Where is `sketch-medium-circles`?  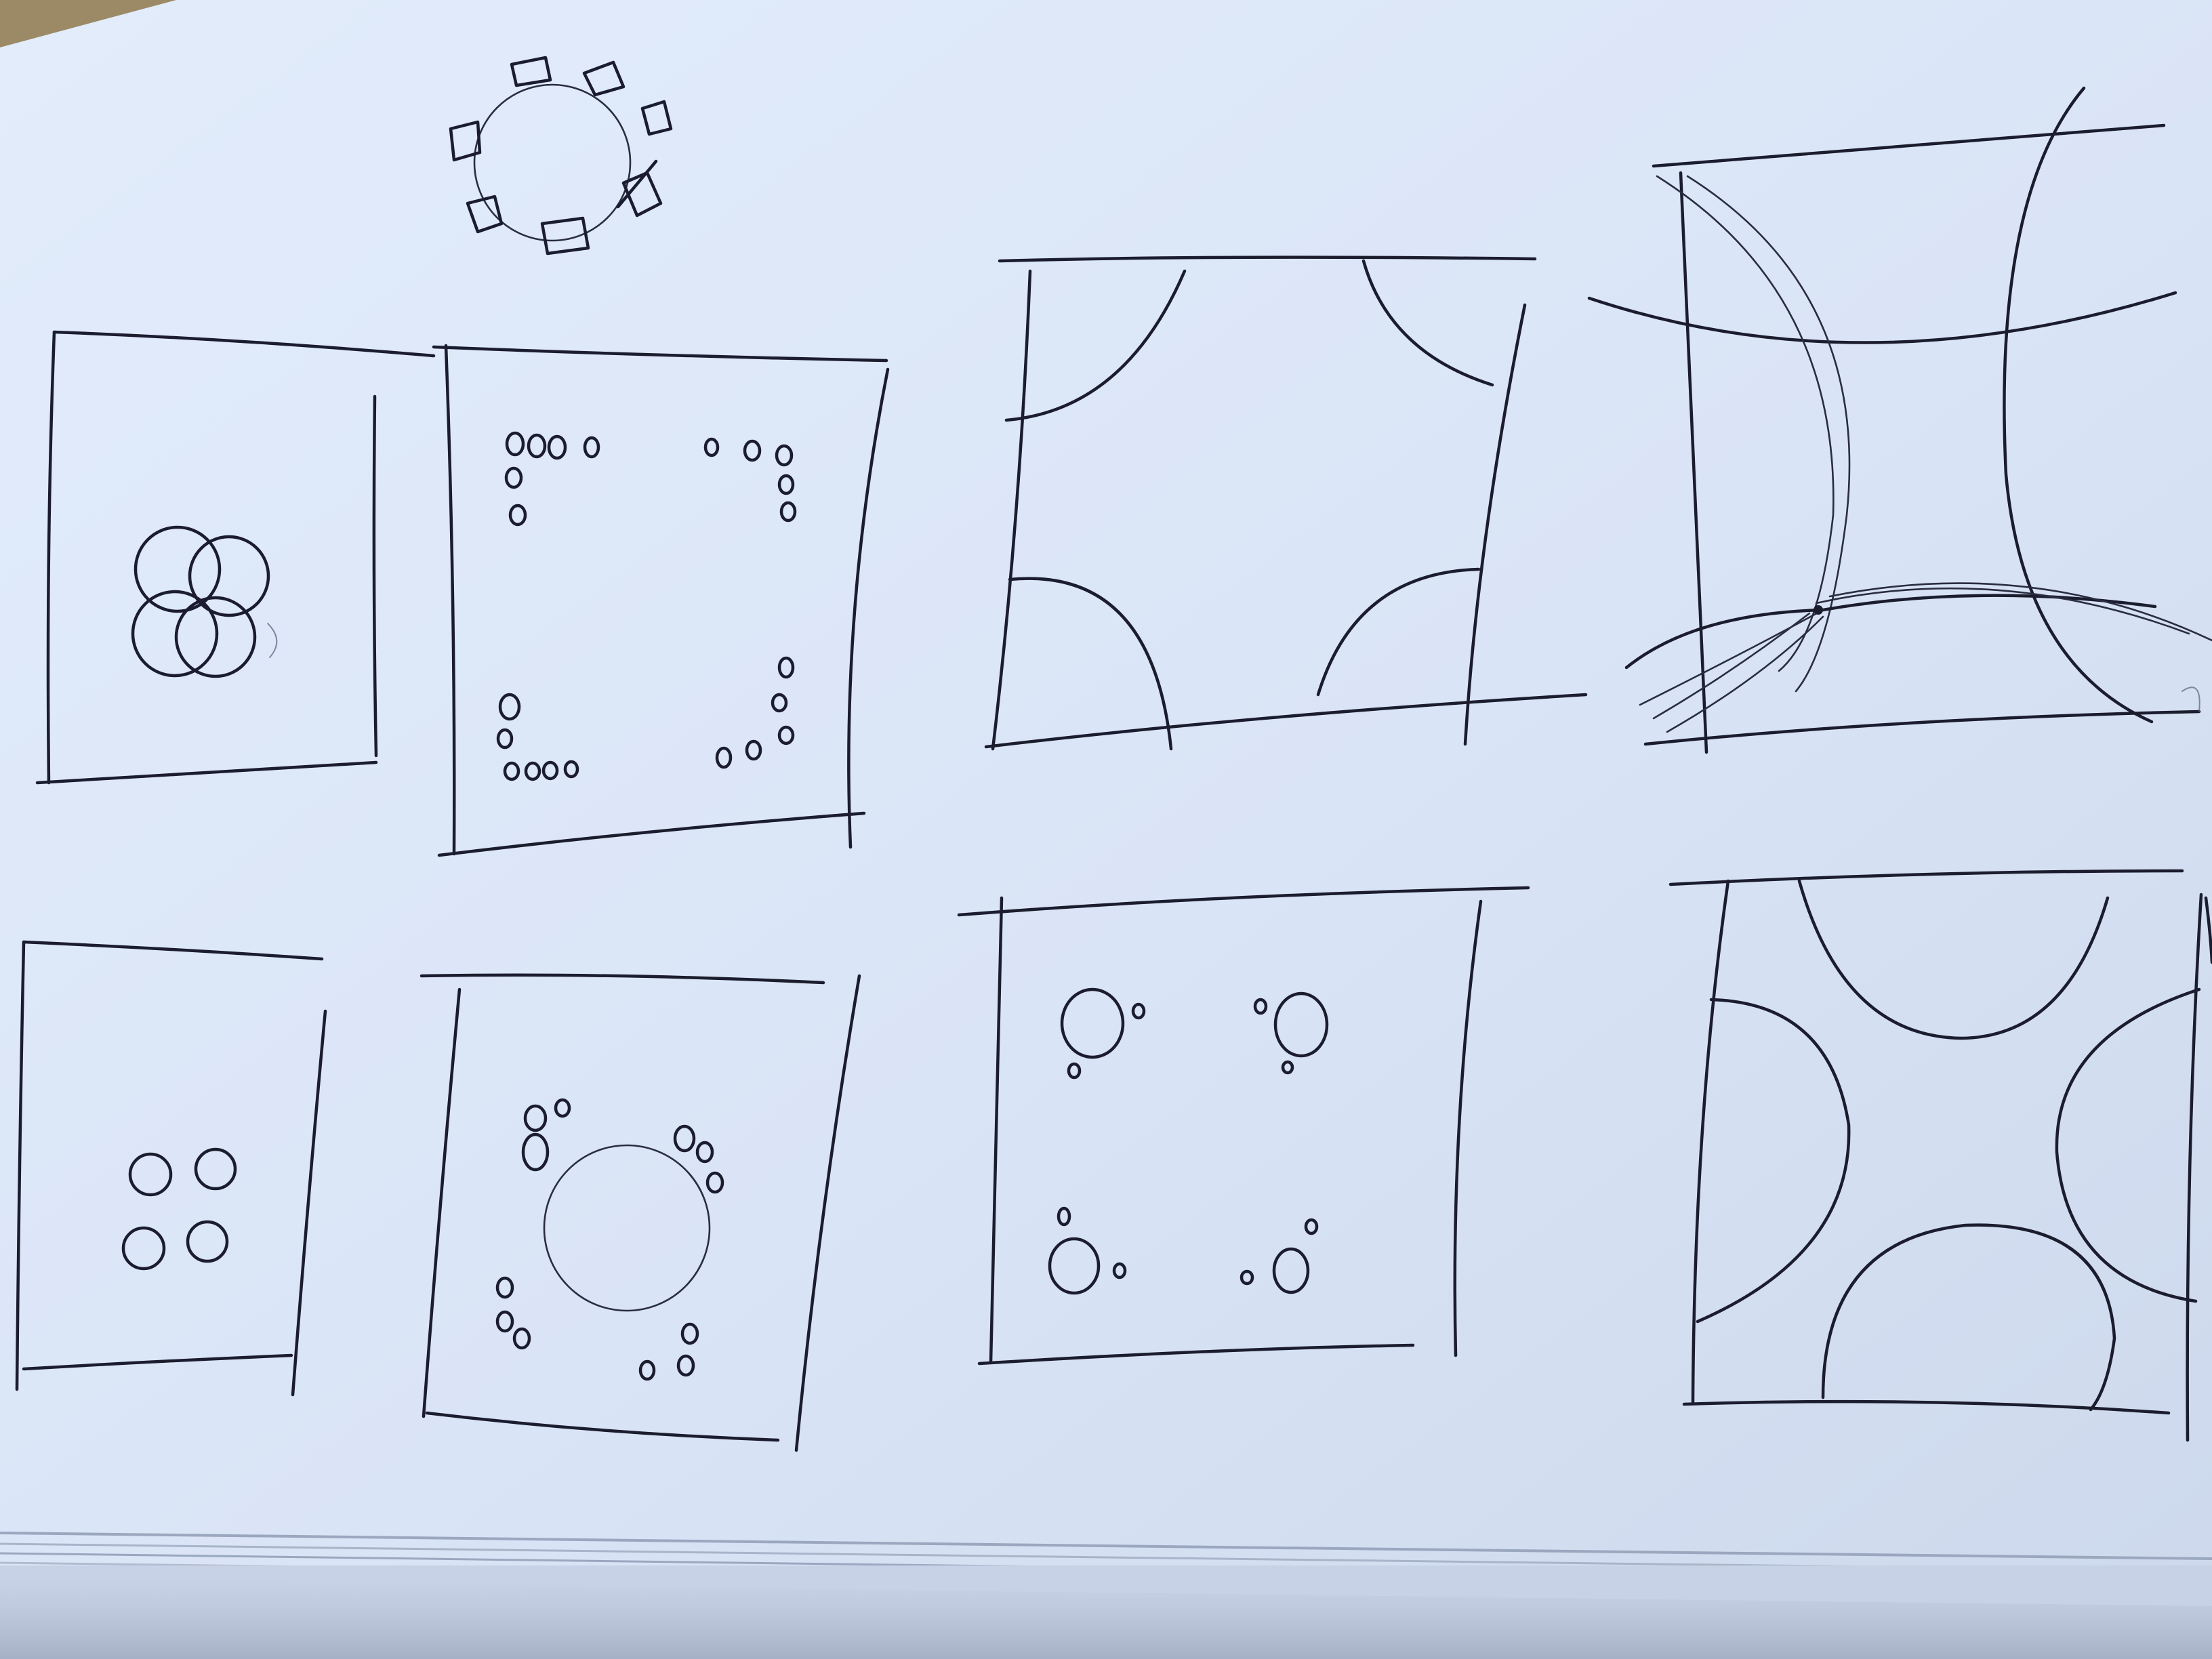
sketch-medium-circles is located at coordinates (1243, 1126).